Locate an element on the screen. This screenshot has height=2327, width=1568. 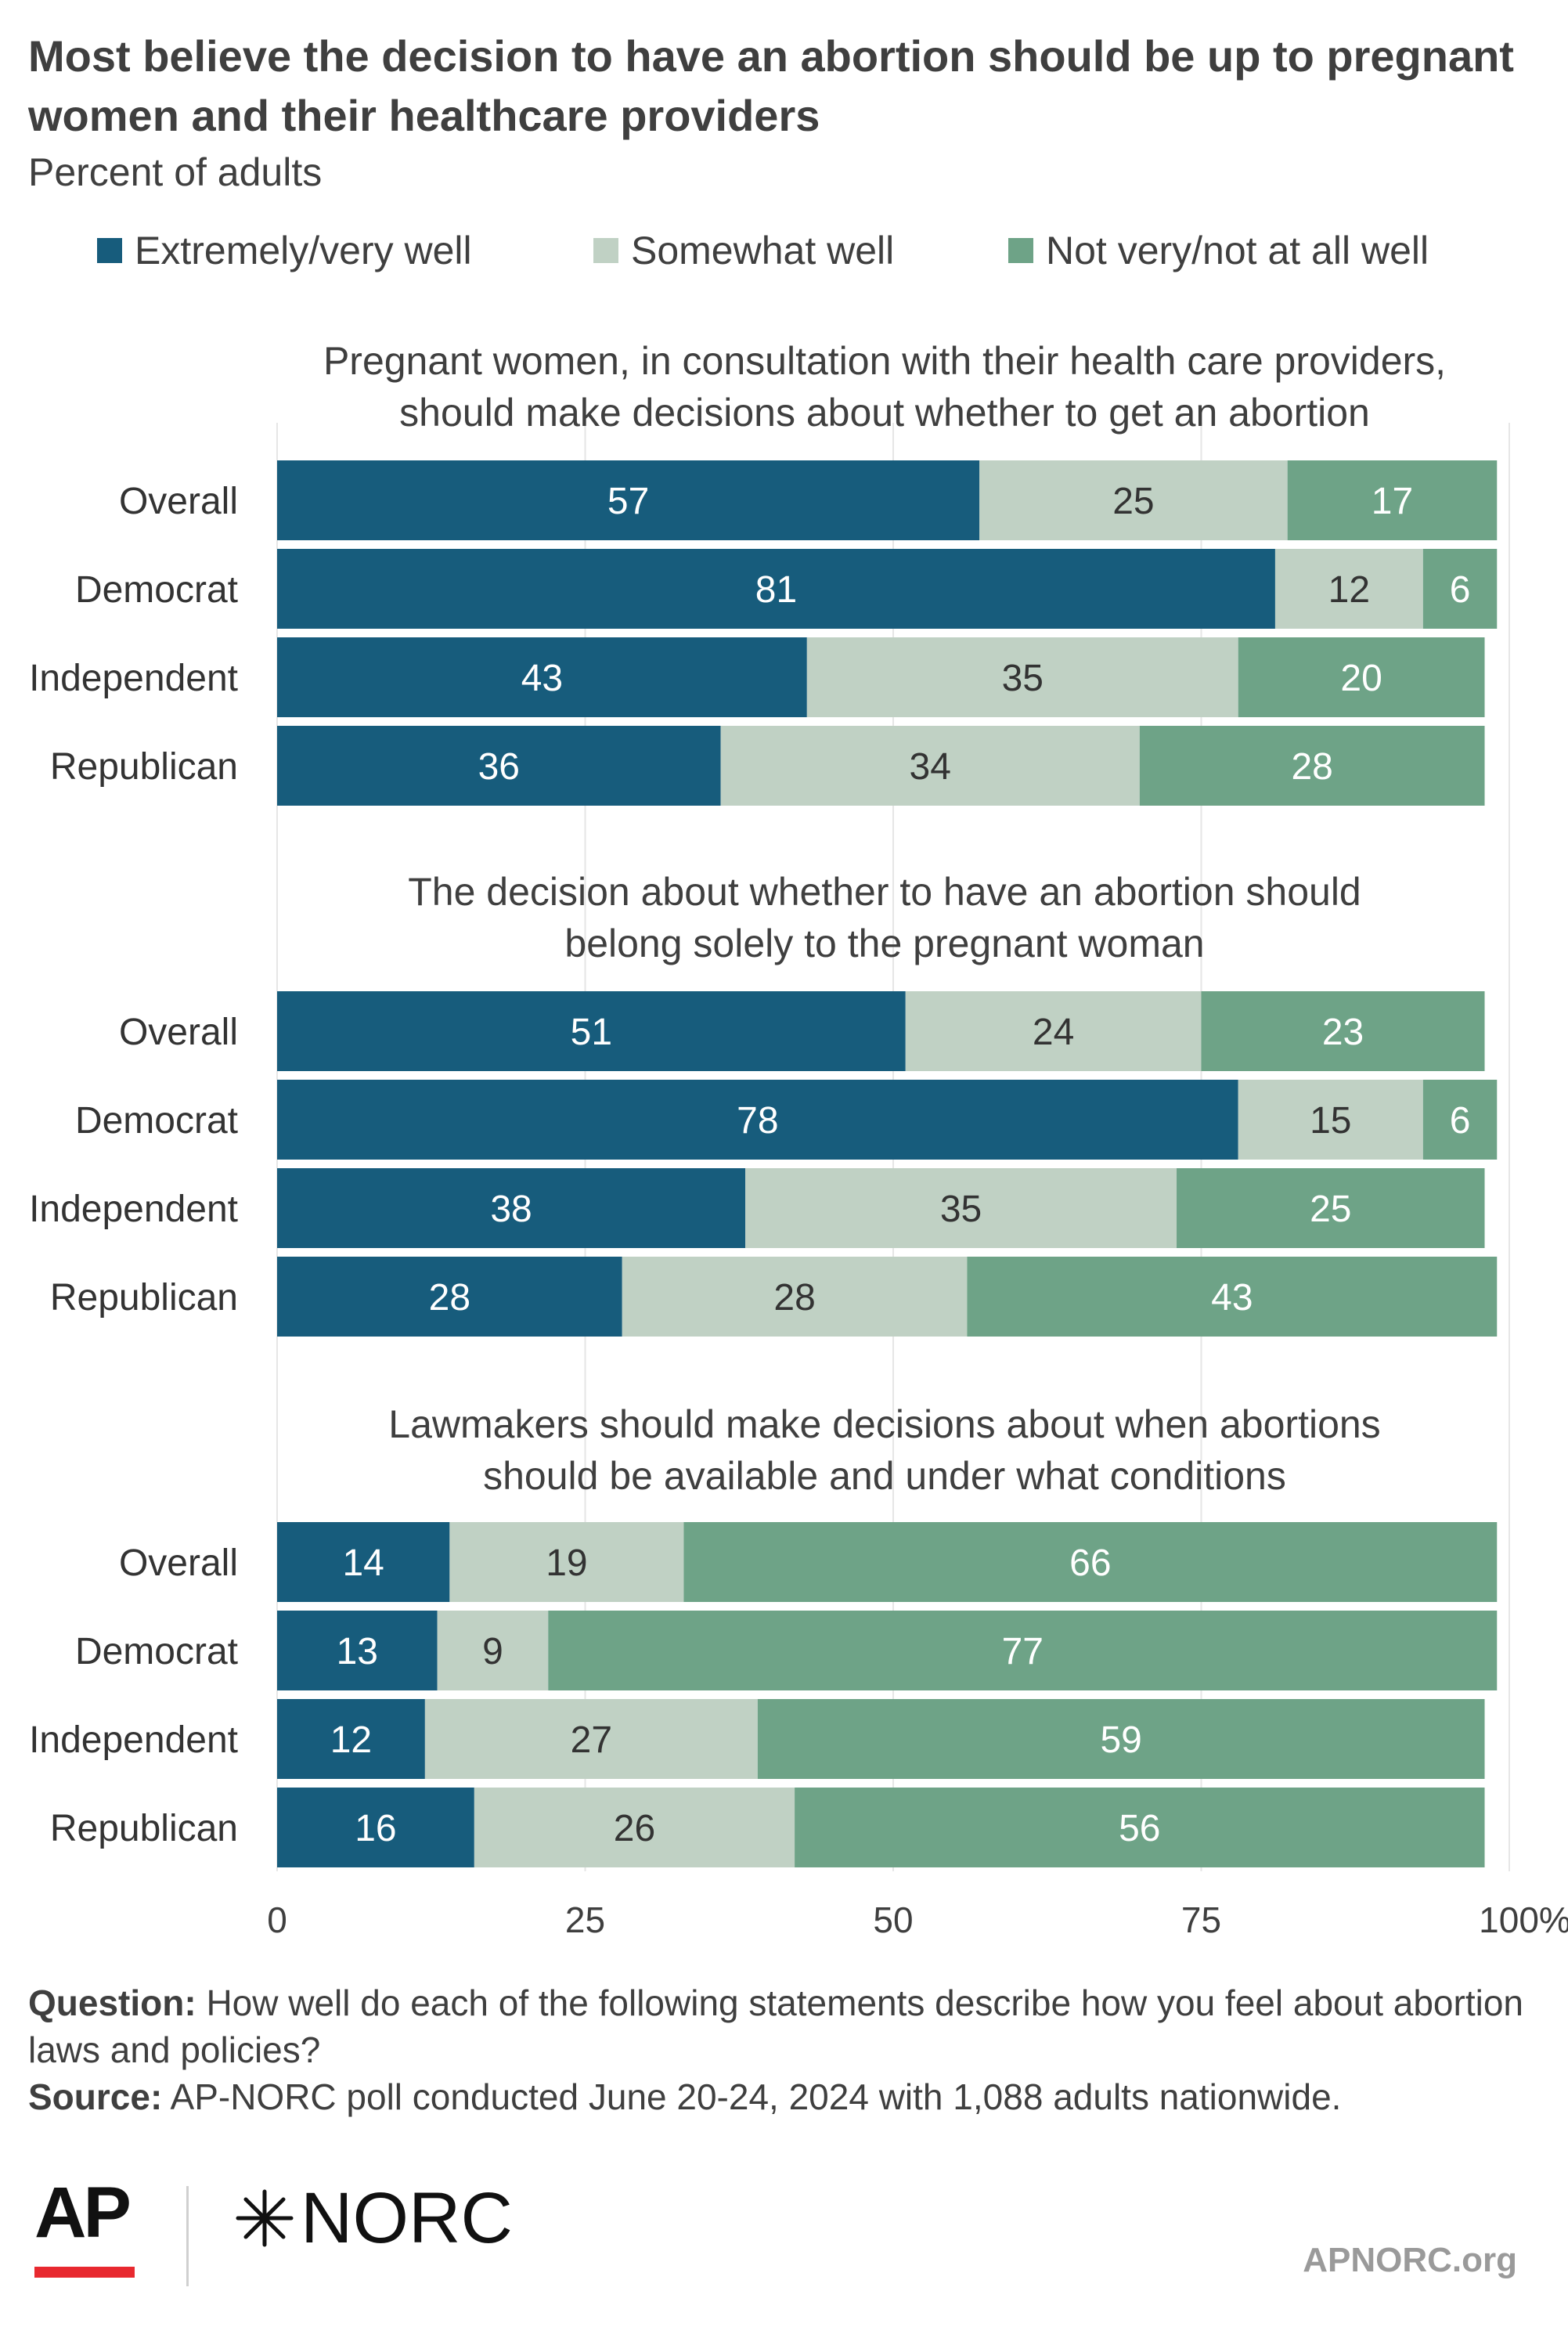
data-label: 20 is located at coordinates (1361, 679).